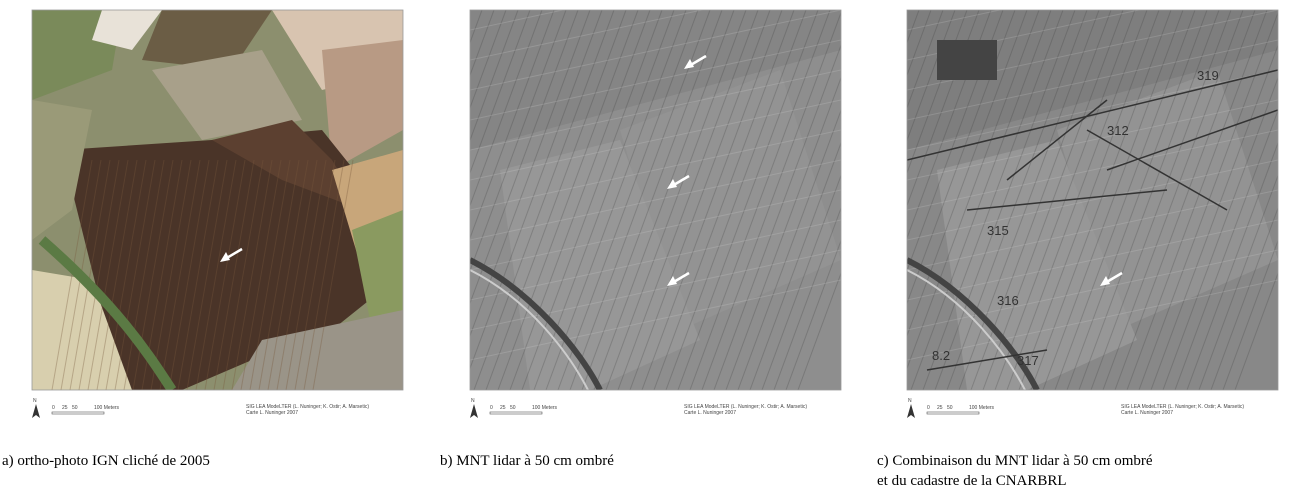 The height and width of the screenshot is (487, 1293). I want to click on caption: a) ortho-photo IGN cliché de 2005, so click(106, 461).